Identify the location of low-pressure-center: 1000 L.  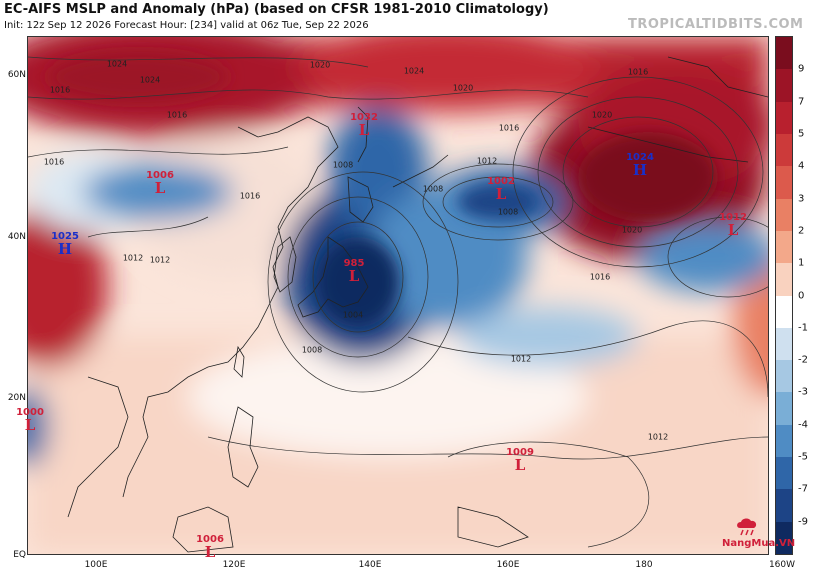
(30, 420).